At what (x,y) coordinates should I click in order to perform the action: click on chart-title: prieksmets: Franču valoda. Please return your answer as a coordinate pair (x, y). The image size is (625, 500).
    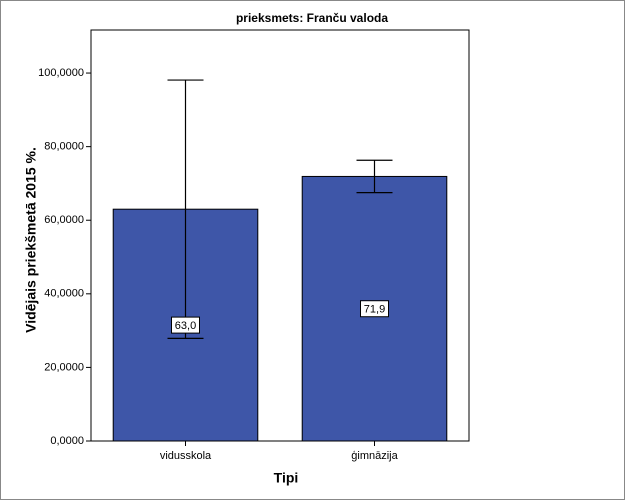
    Looking at the image, I should click on (312, 18).